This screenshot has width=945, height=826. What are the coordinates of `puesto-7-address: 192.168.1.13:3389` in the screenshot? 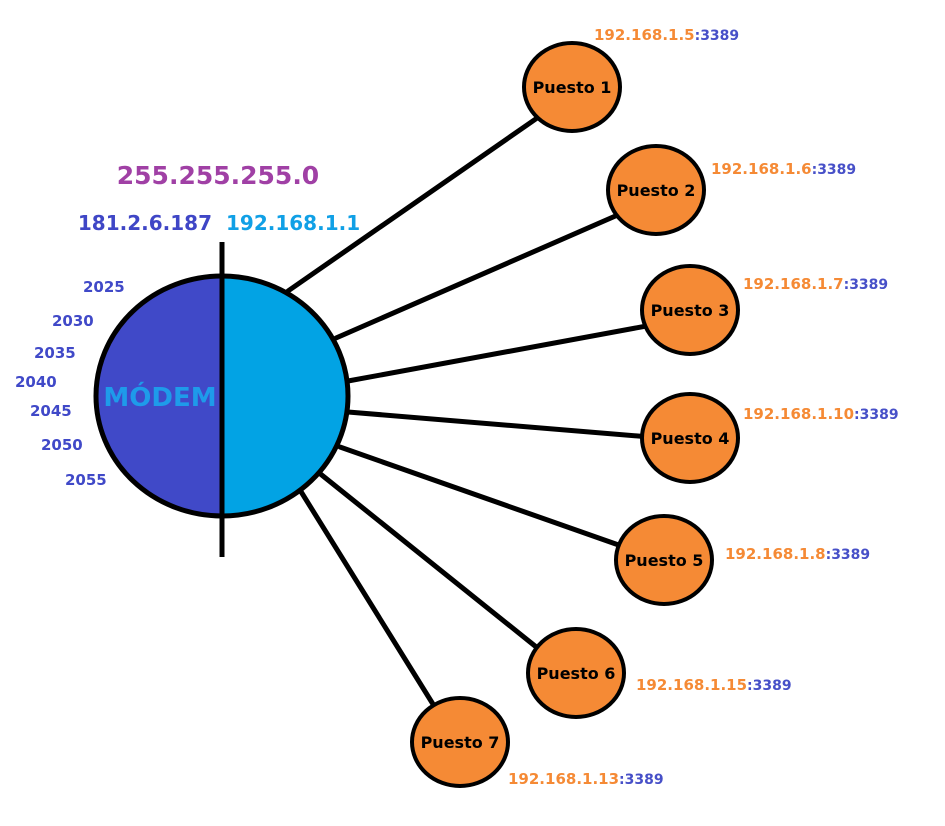 It's located at (586, 779).